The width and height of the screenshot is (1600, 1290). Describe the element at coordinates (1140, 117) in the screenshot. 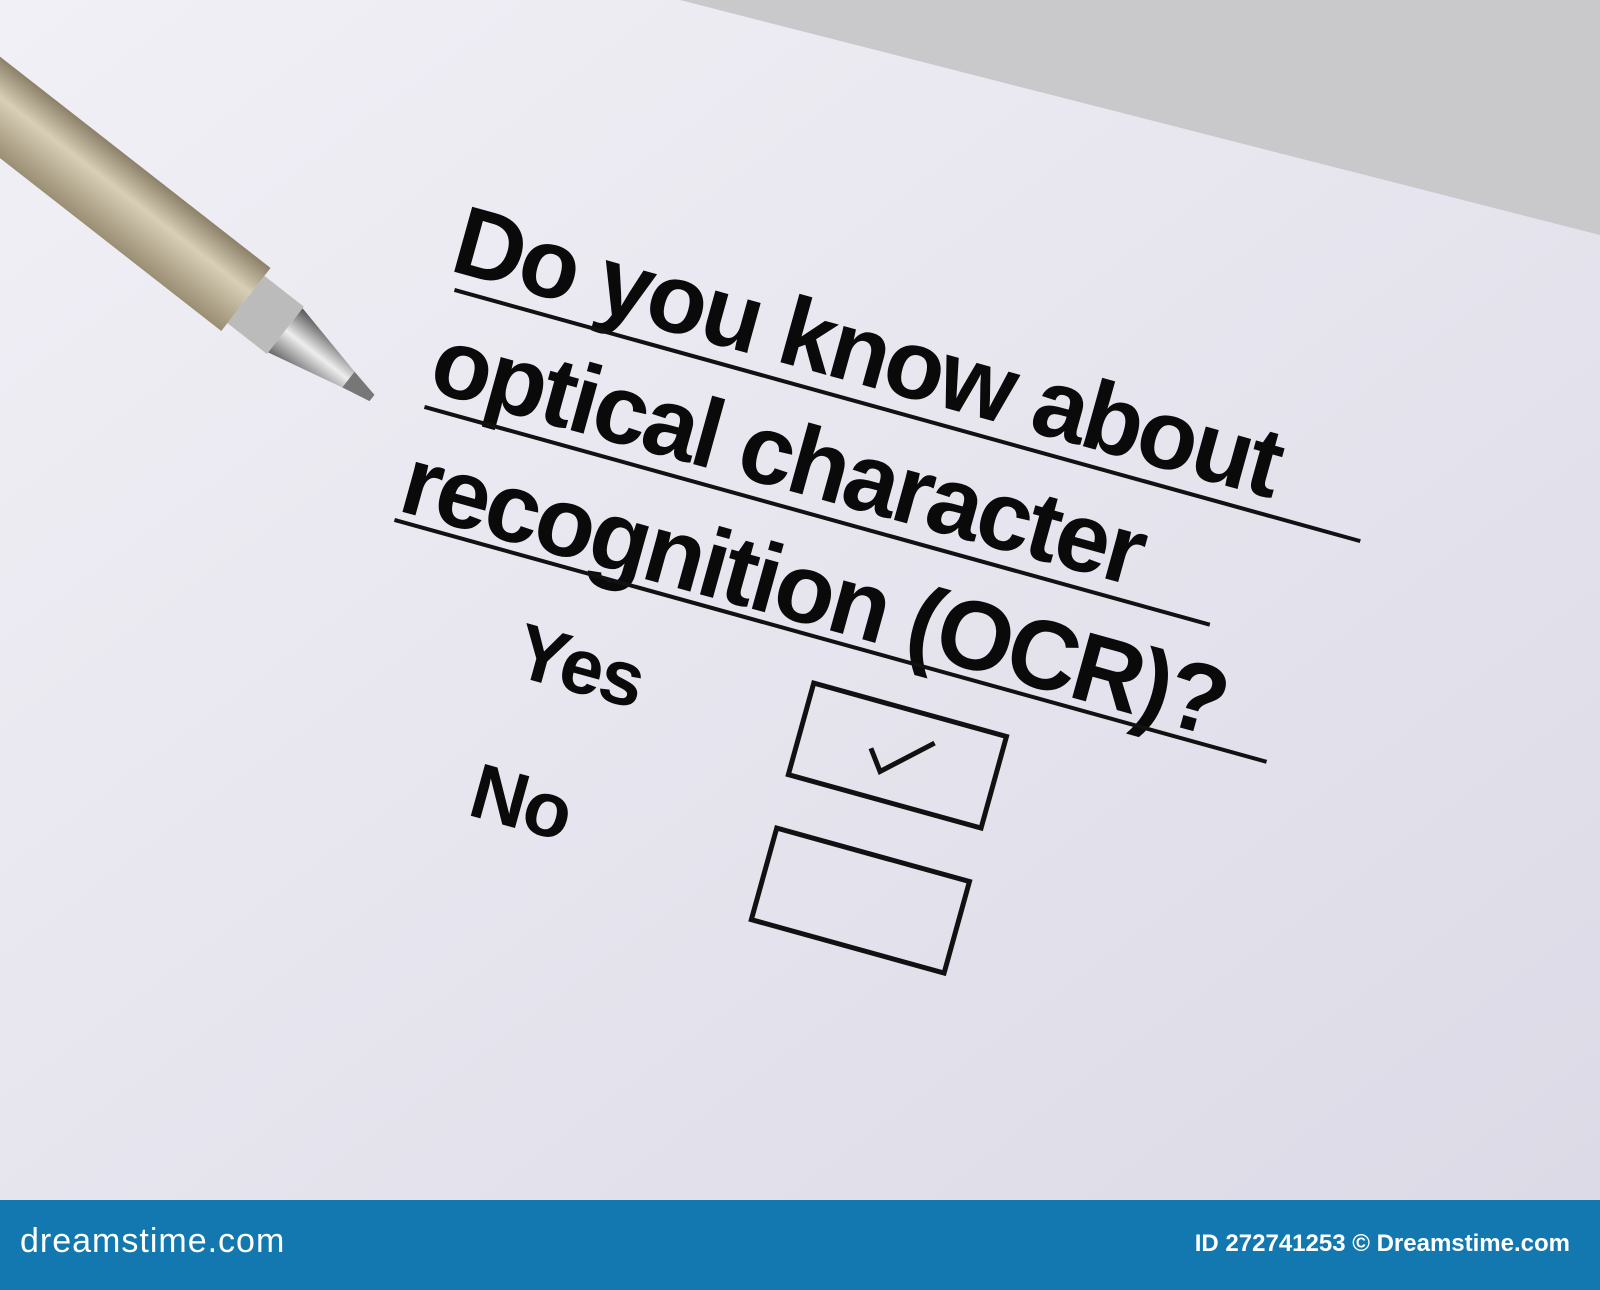

I see `desk-surface` at that location.